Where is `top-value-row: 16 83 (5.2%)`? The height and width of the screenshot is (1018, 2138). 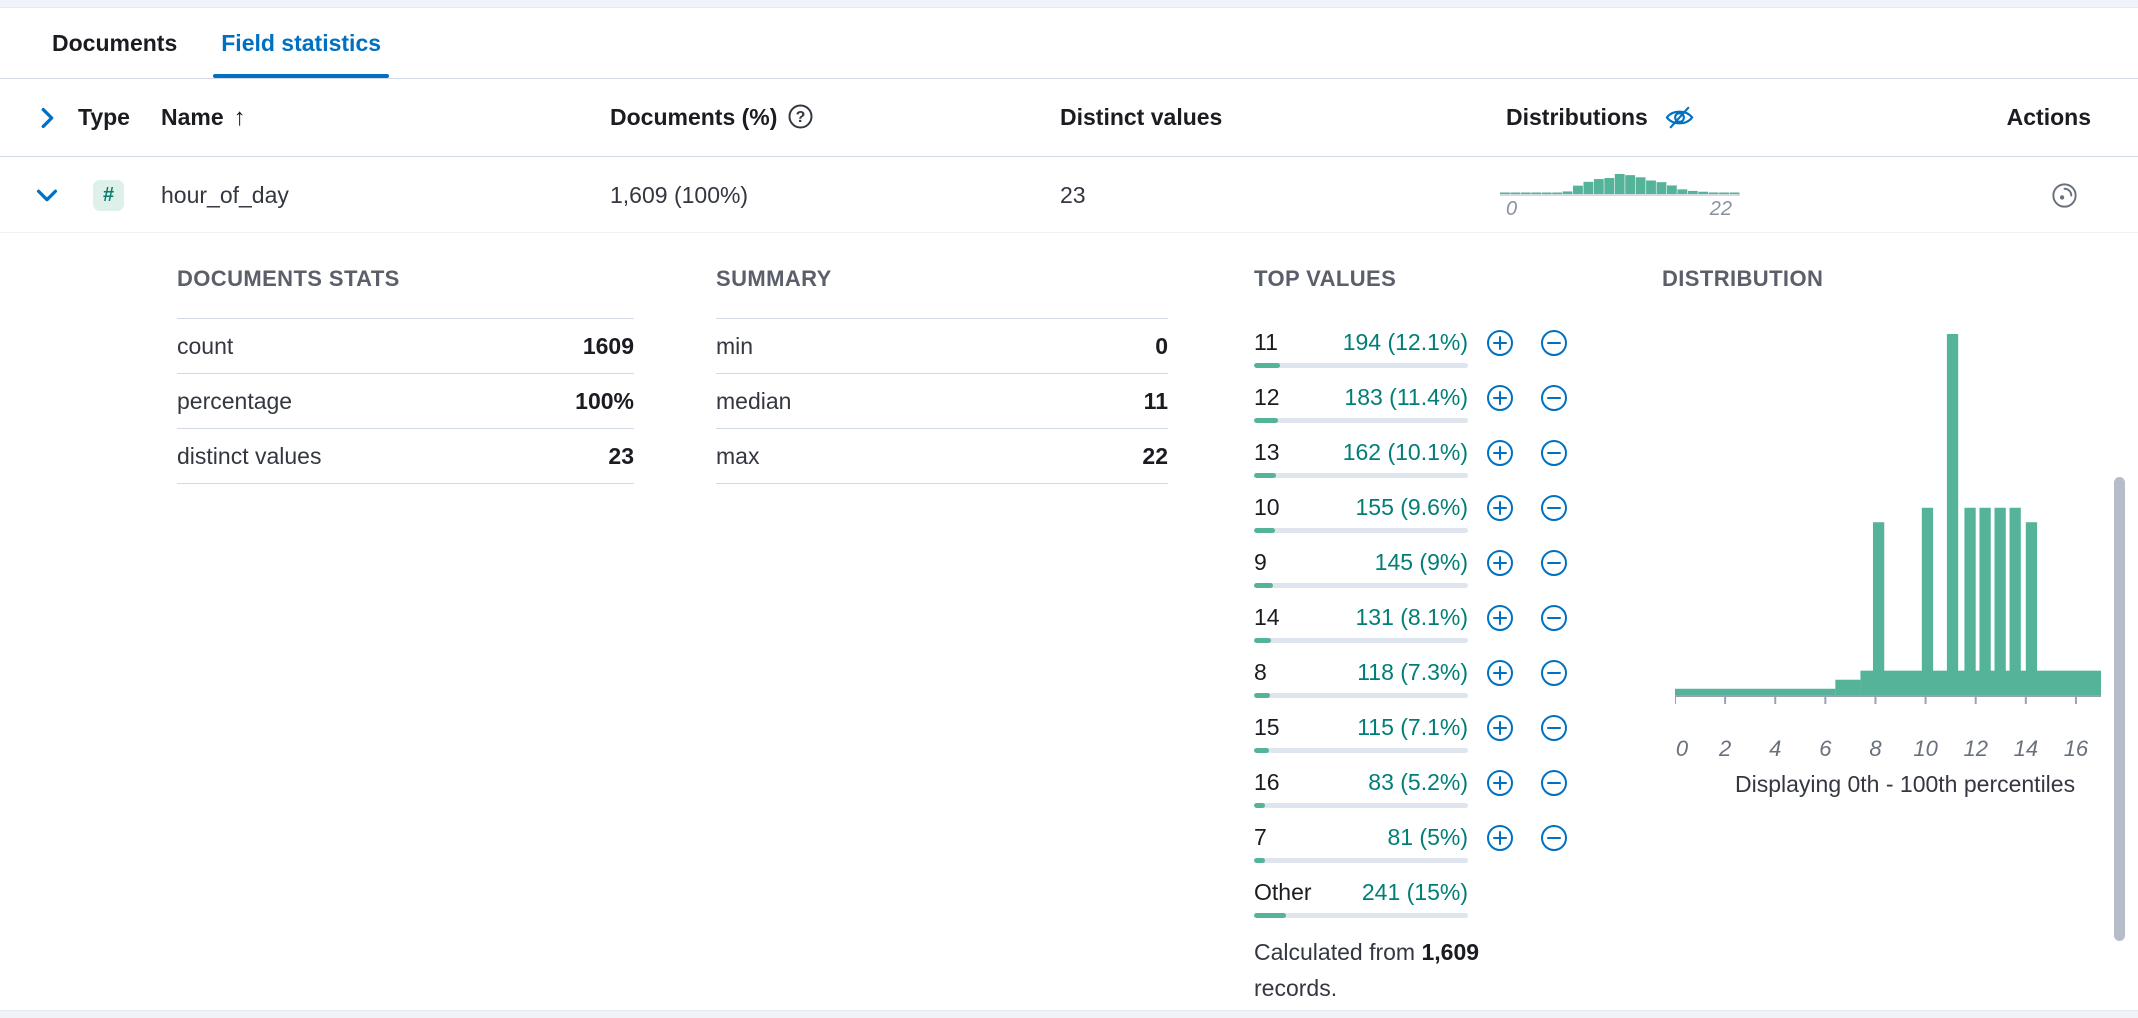 top-value-row: 16 83 (5.2%) is located at coordinates (1419, 794).